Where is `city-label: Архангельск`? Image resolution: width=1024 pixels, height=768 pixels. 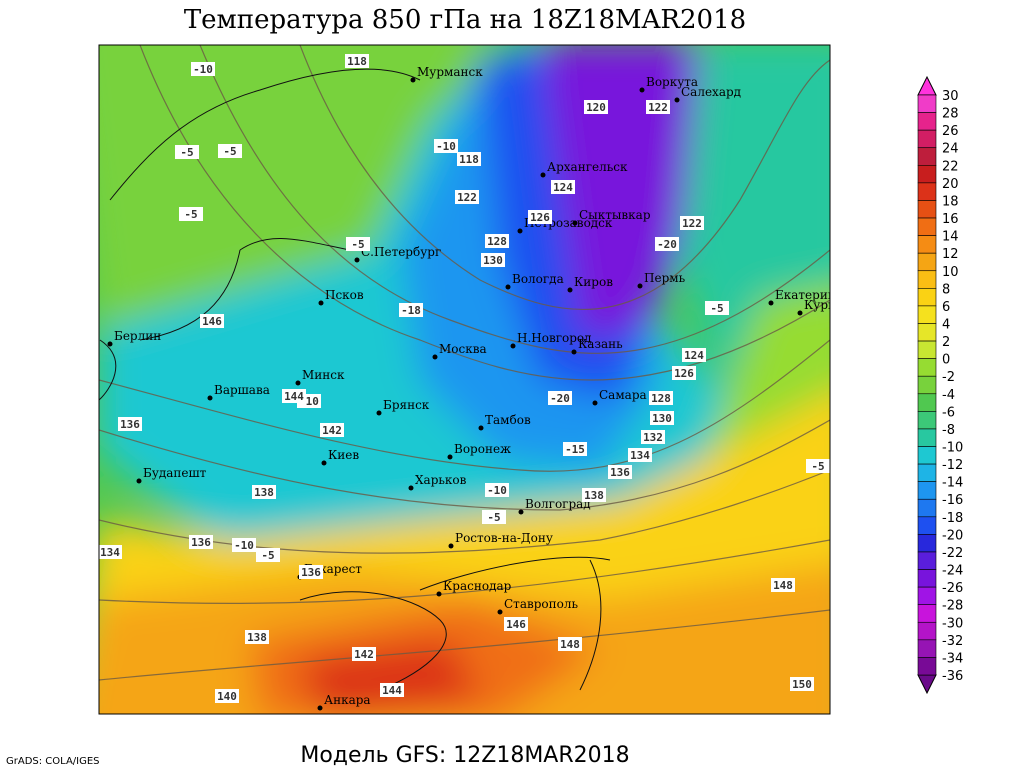 city-label: Архангельск is located at coordinates (587, 167).